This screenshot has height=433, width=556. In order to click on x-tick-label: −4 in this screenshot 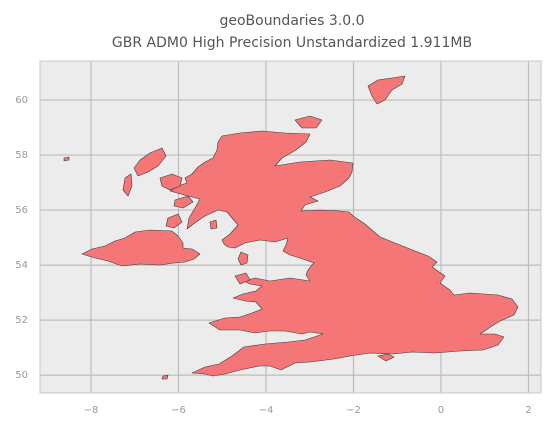, I will do `click(266, 410)`.